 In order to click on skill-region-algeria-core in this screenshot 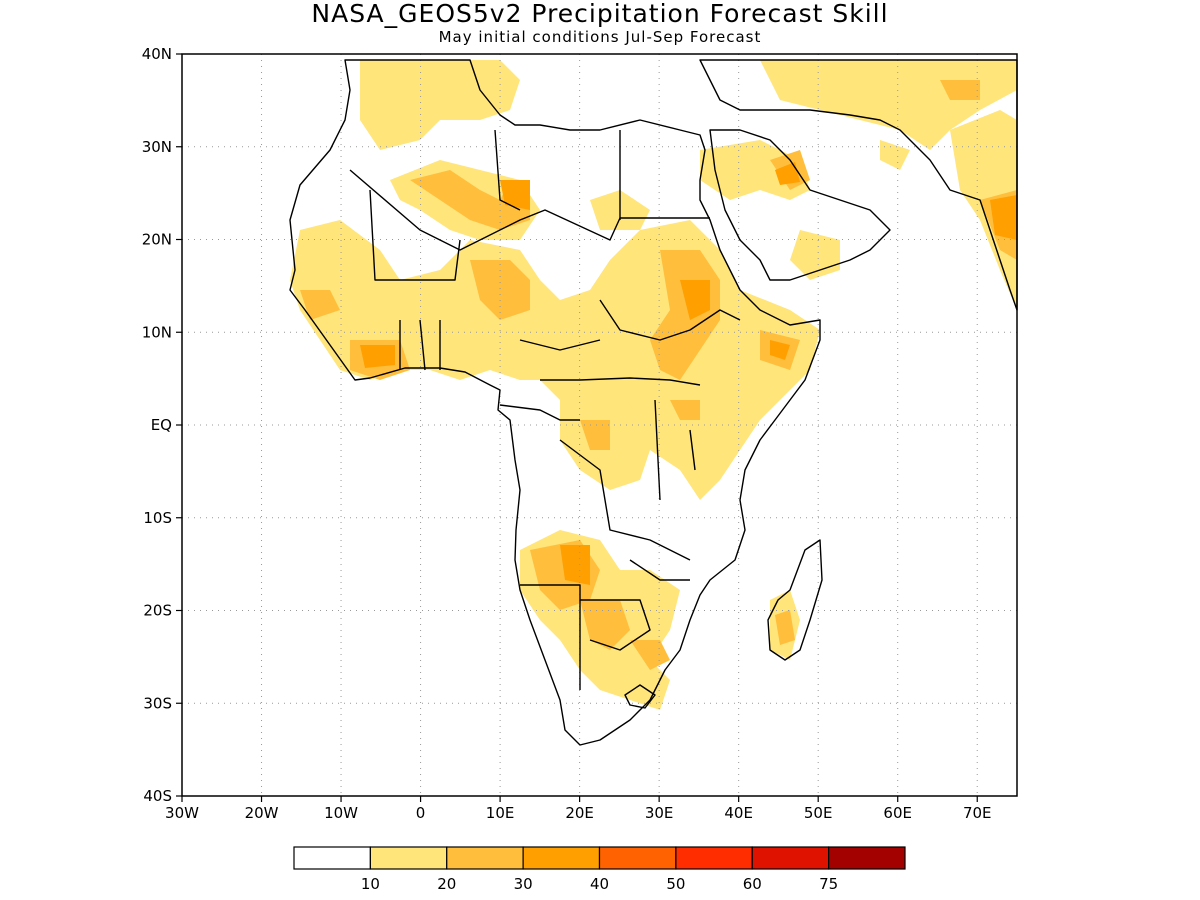, I will do `click(515, 195)`.